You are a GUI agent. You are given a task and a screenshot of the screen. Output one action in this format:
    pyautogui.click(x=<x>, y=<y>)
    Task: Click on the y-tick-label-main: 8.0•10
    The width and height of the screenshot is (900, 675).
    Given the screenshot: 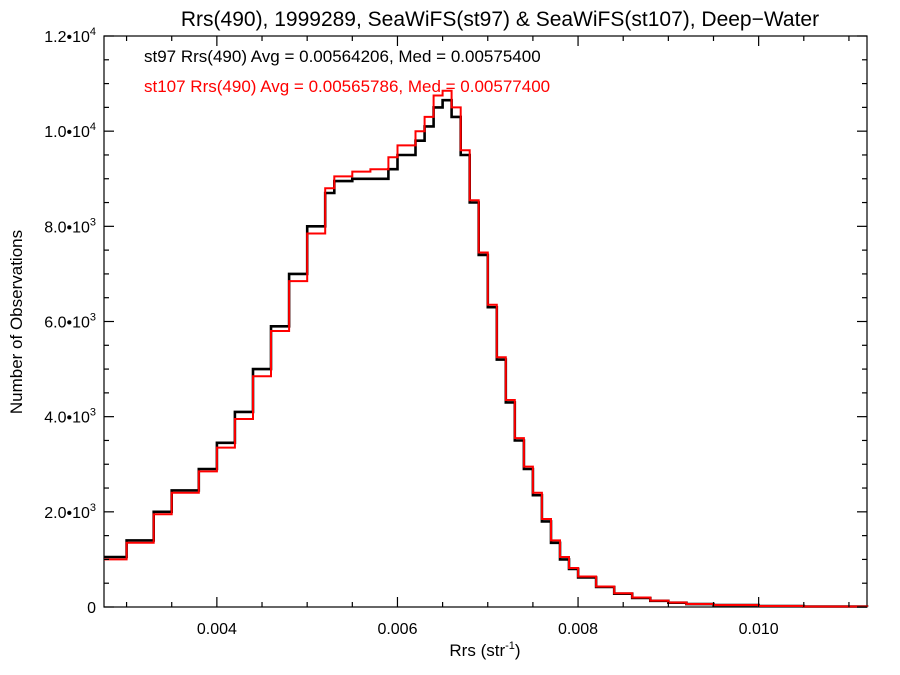 What is the action you would take?
    pyautogui.click(x=67, y=227)
    